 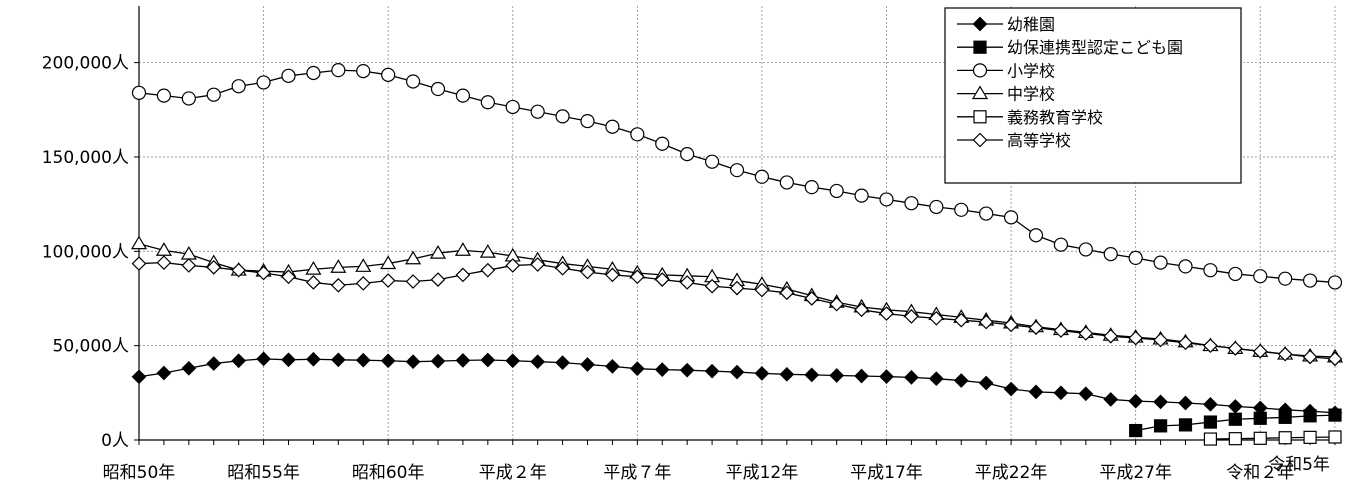 What do you see at coordinates (1135, 473) in the screenshot?
I see `x-tick-label: 平成27年` at bounding box center [1135, 473].